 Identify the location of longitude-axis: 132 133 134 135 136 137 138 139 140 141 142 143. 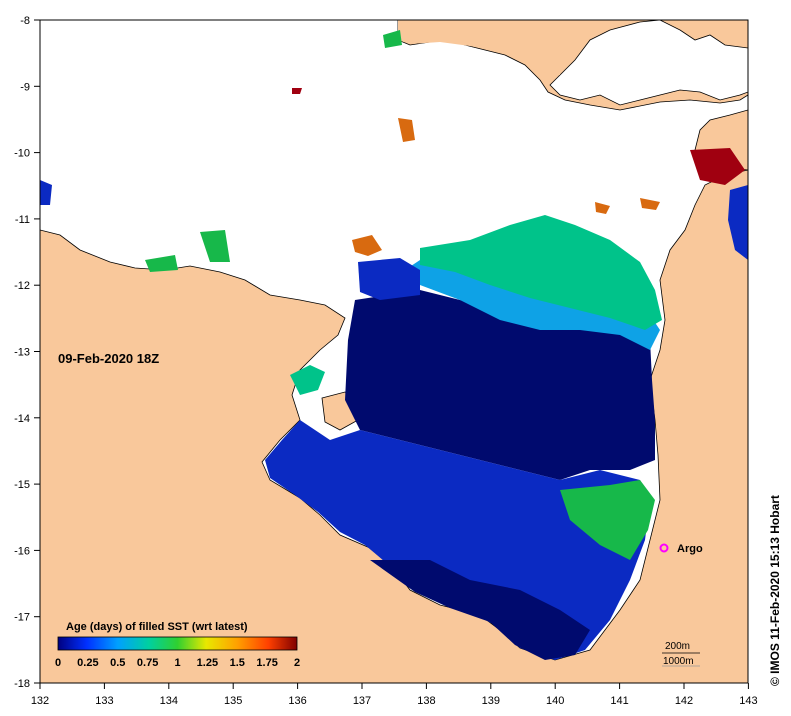
(394, 695).